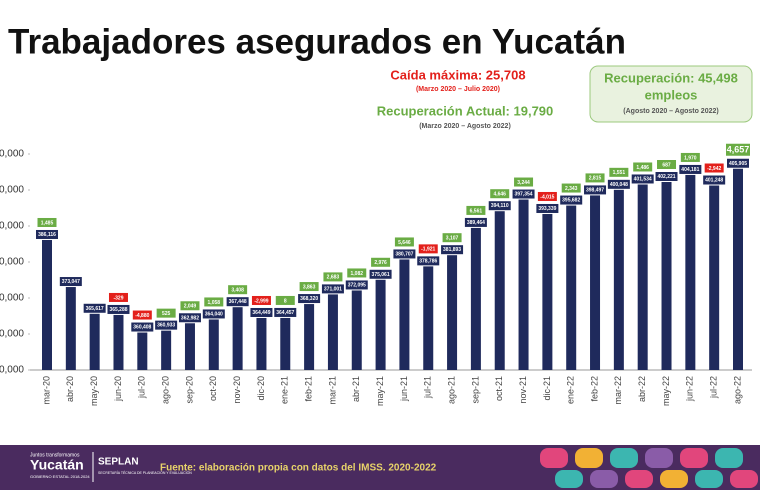 This screenshot has height=490, width=760. Describe the element at coordinates (524, 195) in the screenshot. I see `value-label: 397,354` at that location.